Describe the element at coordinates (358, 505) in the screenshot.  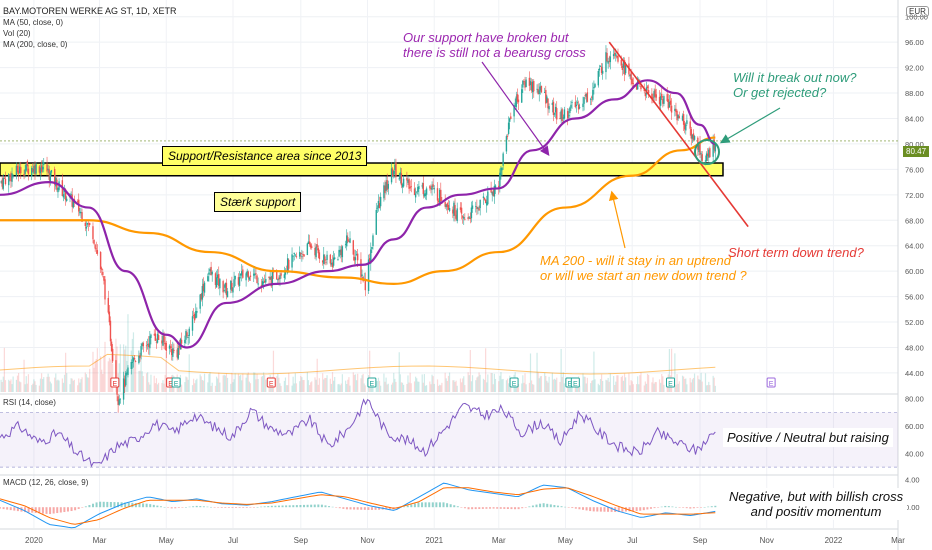
I see `macd-line` at that location.